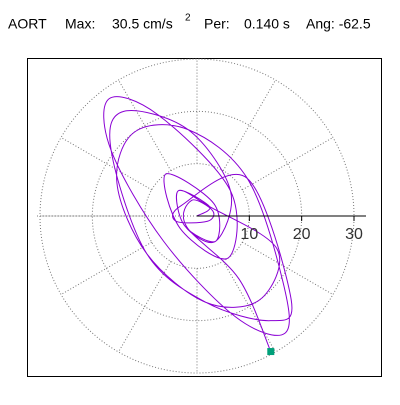 This screenshot has height=405, width=400. I want to click on max-label: Max:, so click(80, 24).